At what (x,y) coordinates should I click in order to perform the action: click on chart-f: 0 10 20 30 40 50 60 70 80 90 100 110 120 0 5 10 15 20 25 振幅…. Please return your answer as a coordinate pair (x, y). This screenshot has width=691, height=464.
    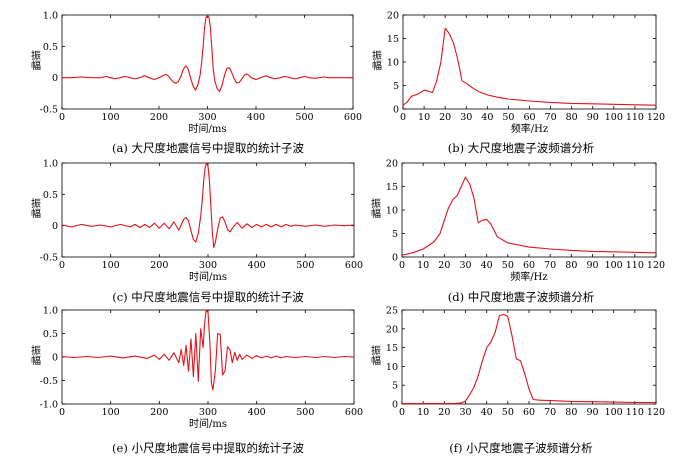
    Looking at the image, I should click on (517, 381).